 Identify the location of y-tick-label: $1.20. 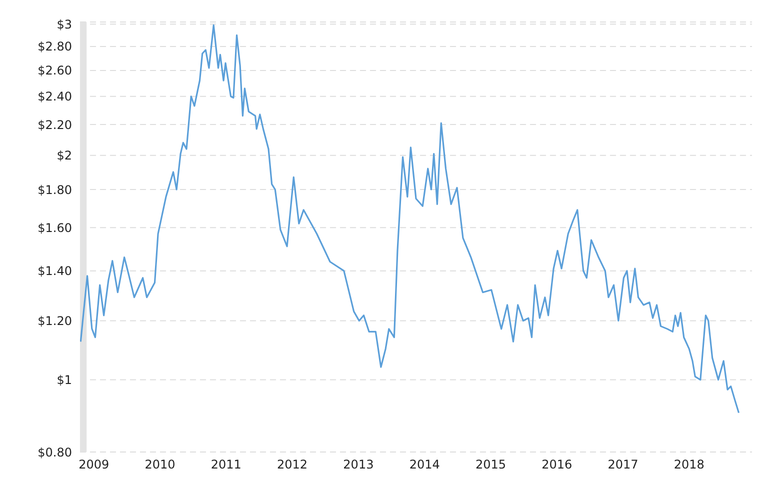
(55, 321).